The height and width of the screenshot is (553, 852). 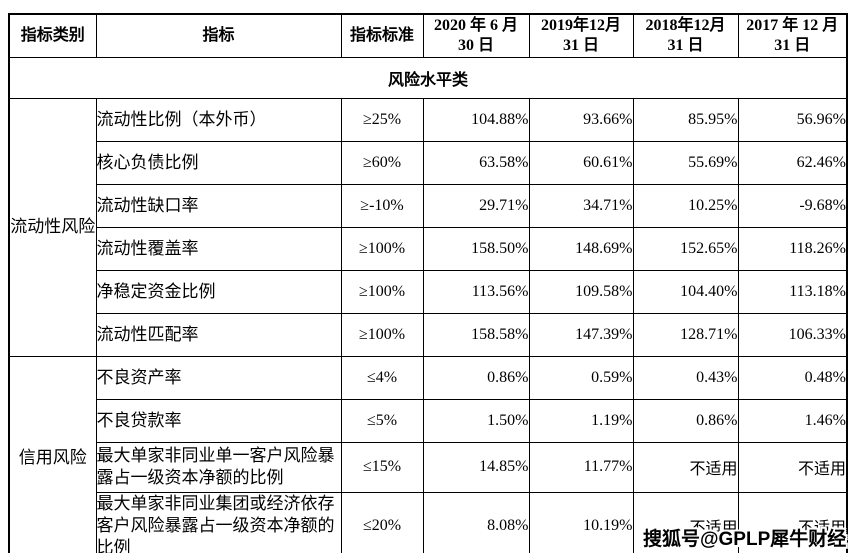 What do you see at coordinates (476, 334) in the screenshot?
I see `value-2020: 158.58%` at bounding box center [476, 334].